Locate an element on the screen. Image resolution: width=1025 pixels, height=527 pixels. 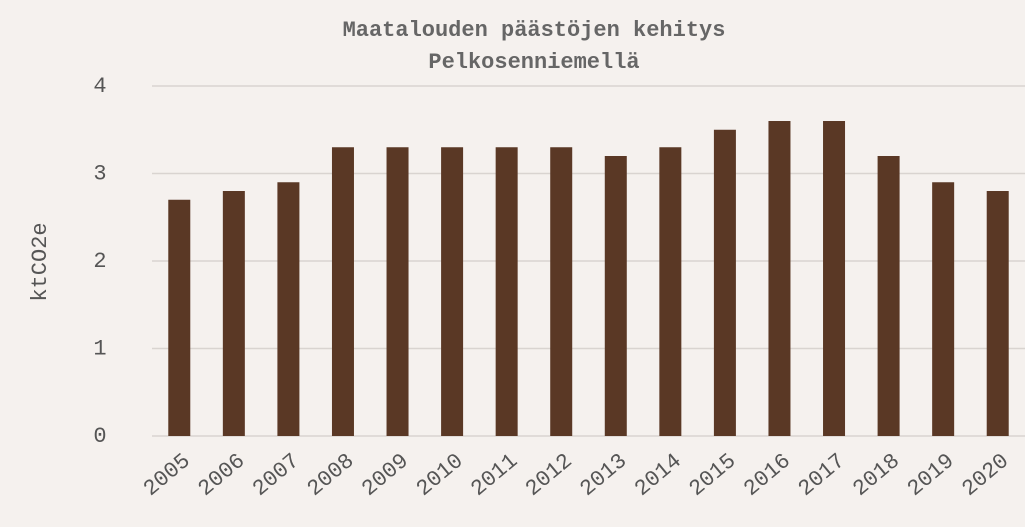
chart-title: Maatalouden päästöjen kehitys is located at coordinates (534, 30).